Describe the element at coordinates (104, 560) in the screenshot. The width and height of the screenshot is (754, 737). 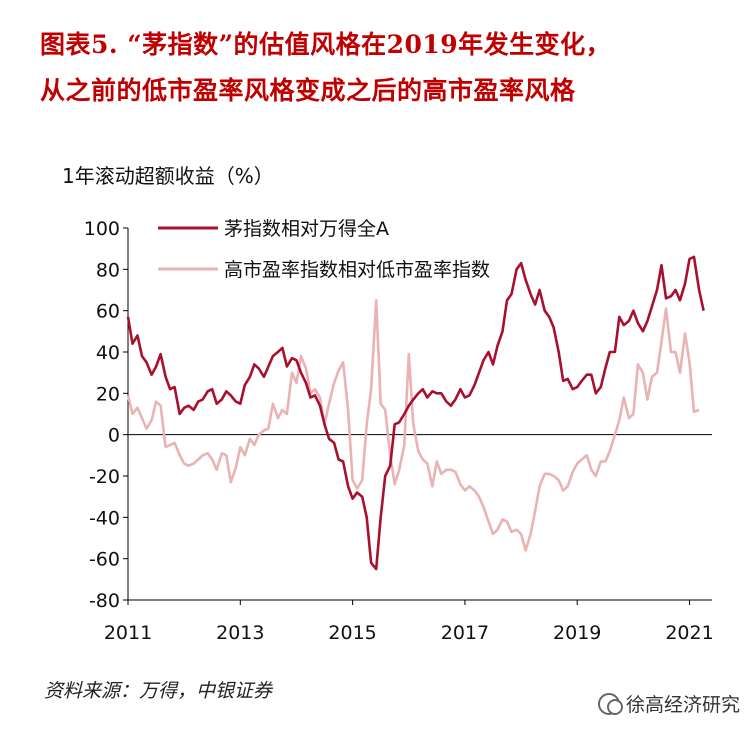
I see `y-tick-label: -60` at that location.